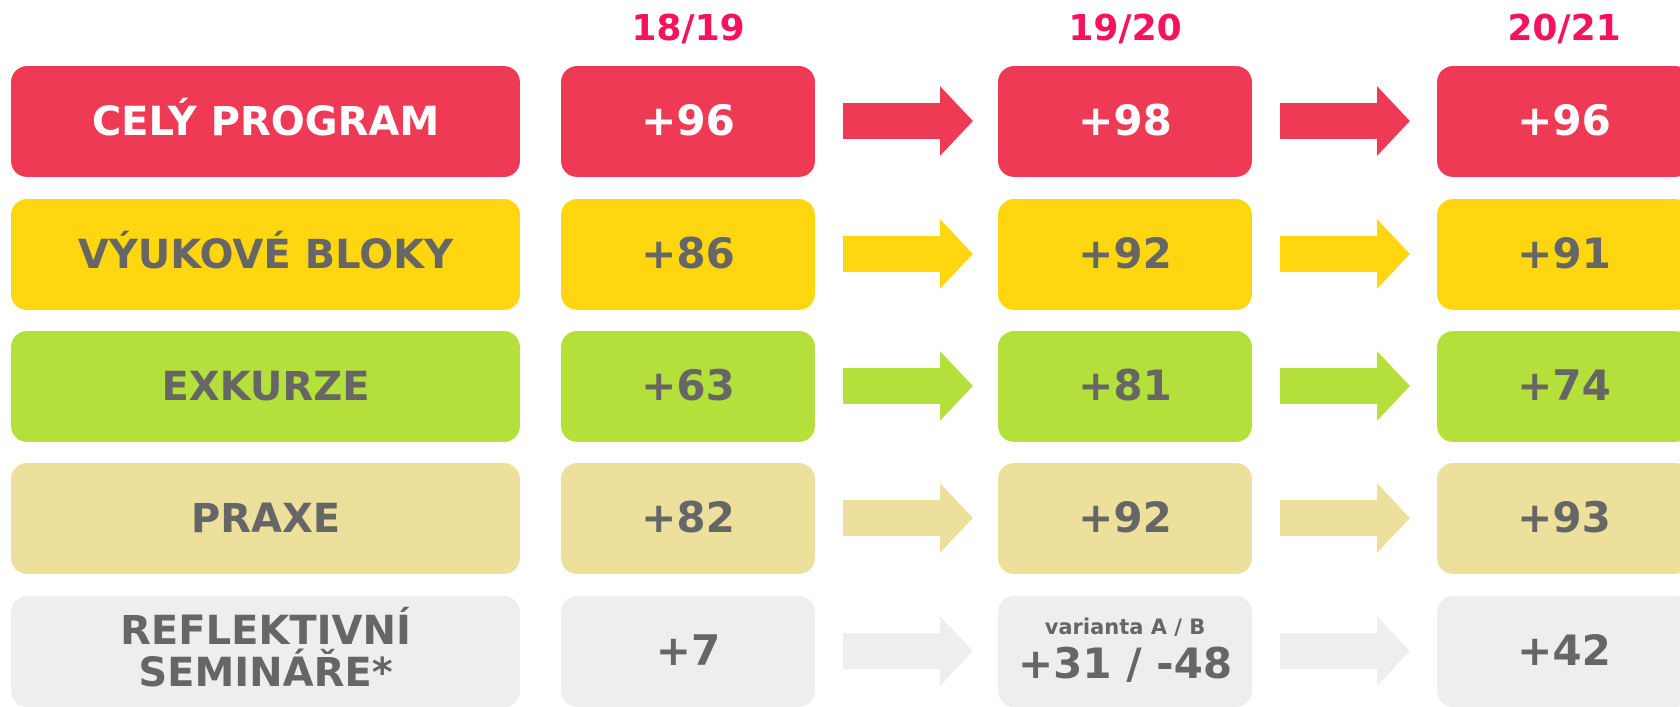 The height and width of the screenshot is (707, 1680). What do you see at coordinates (265, 651) in the screenshot?
I see `row-label: REFLEKTIVNÍ SEMINÁŘE*` at bounding box center [265, 651].